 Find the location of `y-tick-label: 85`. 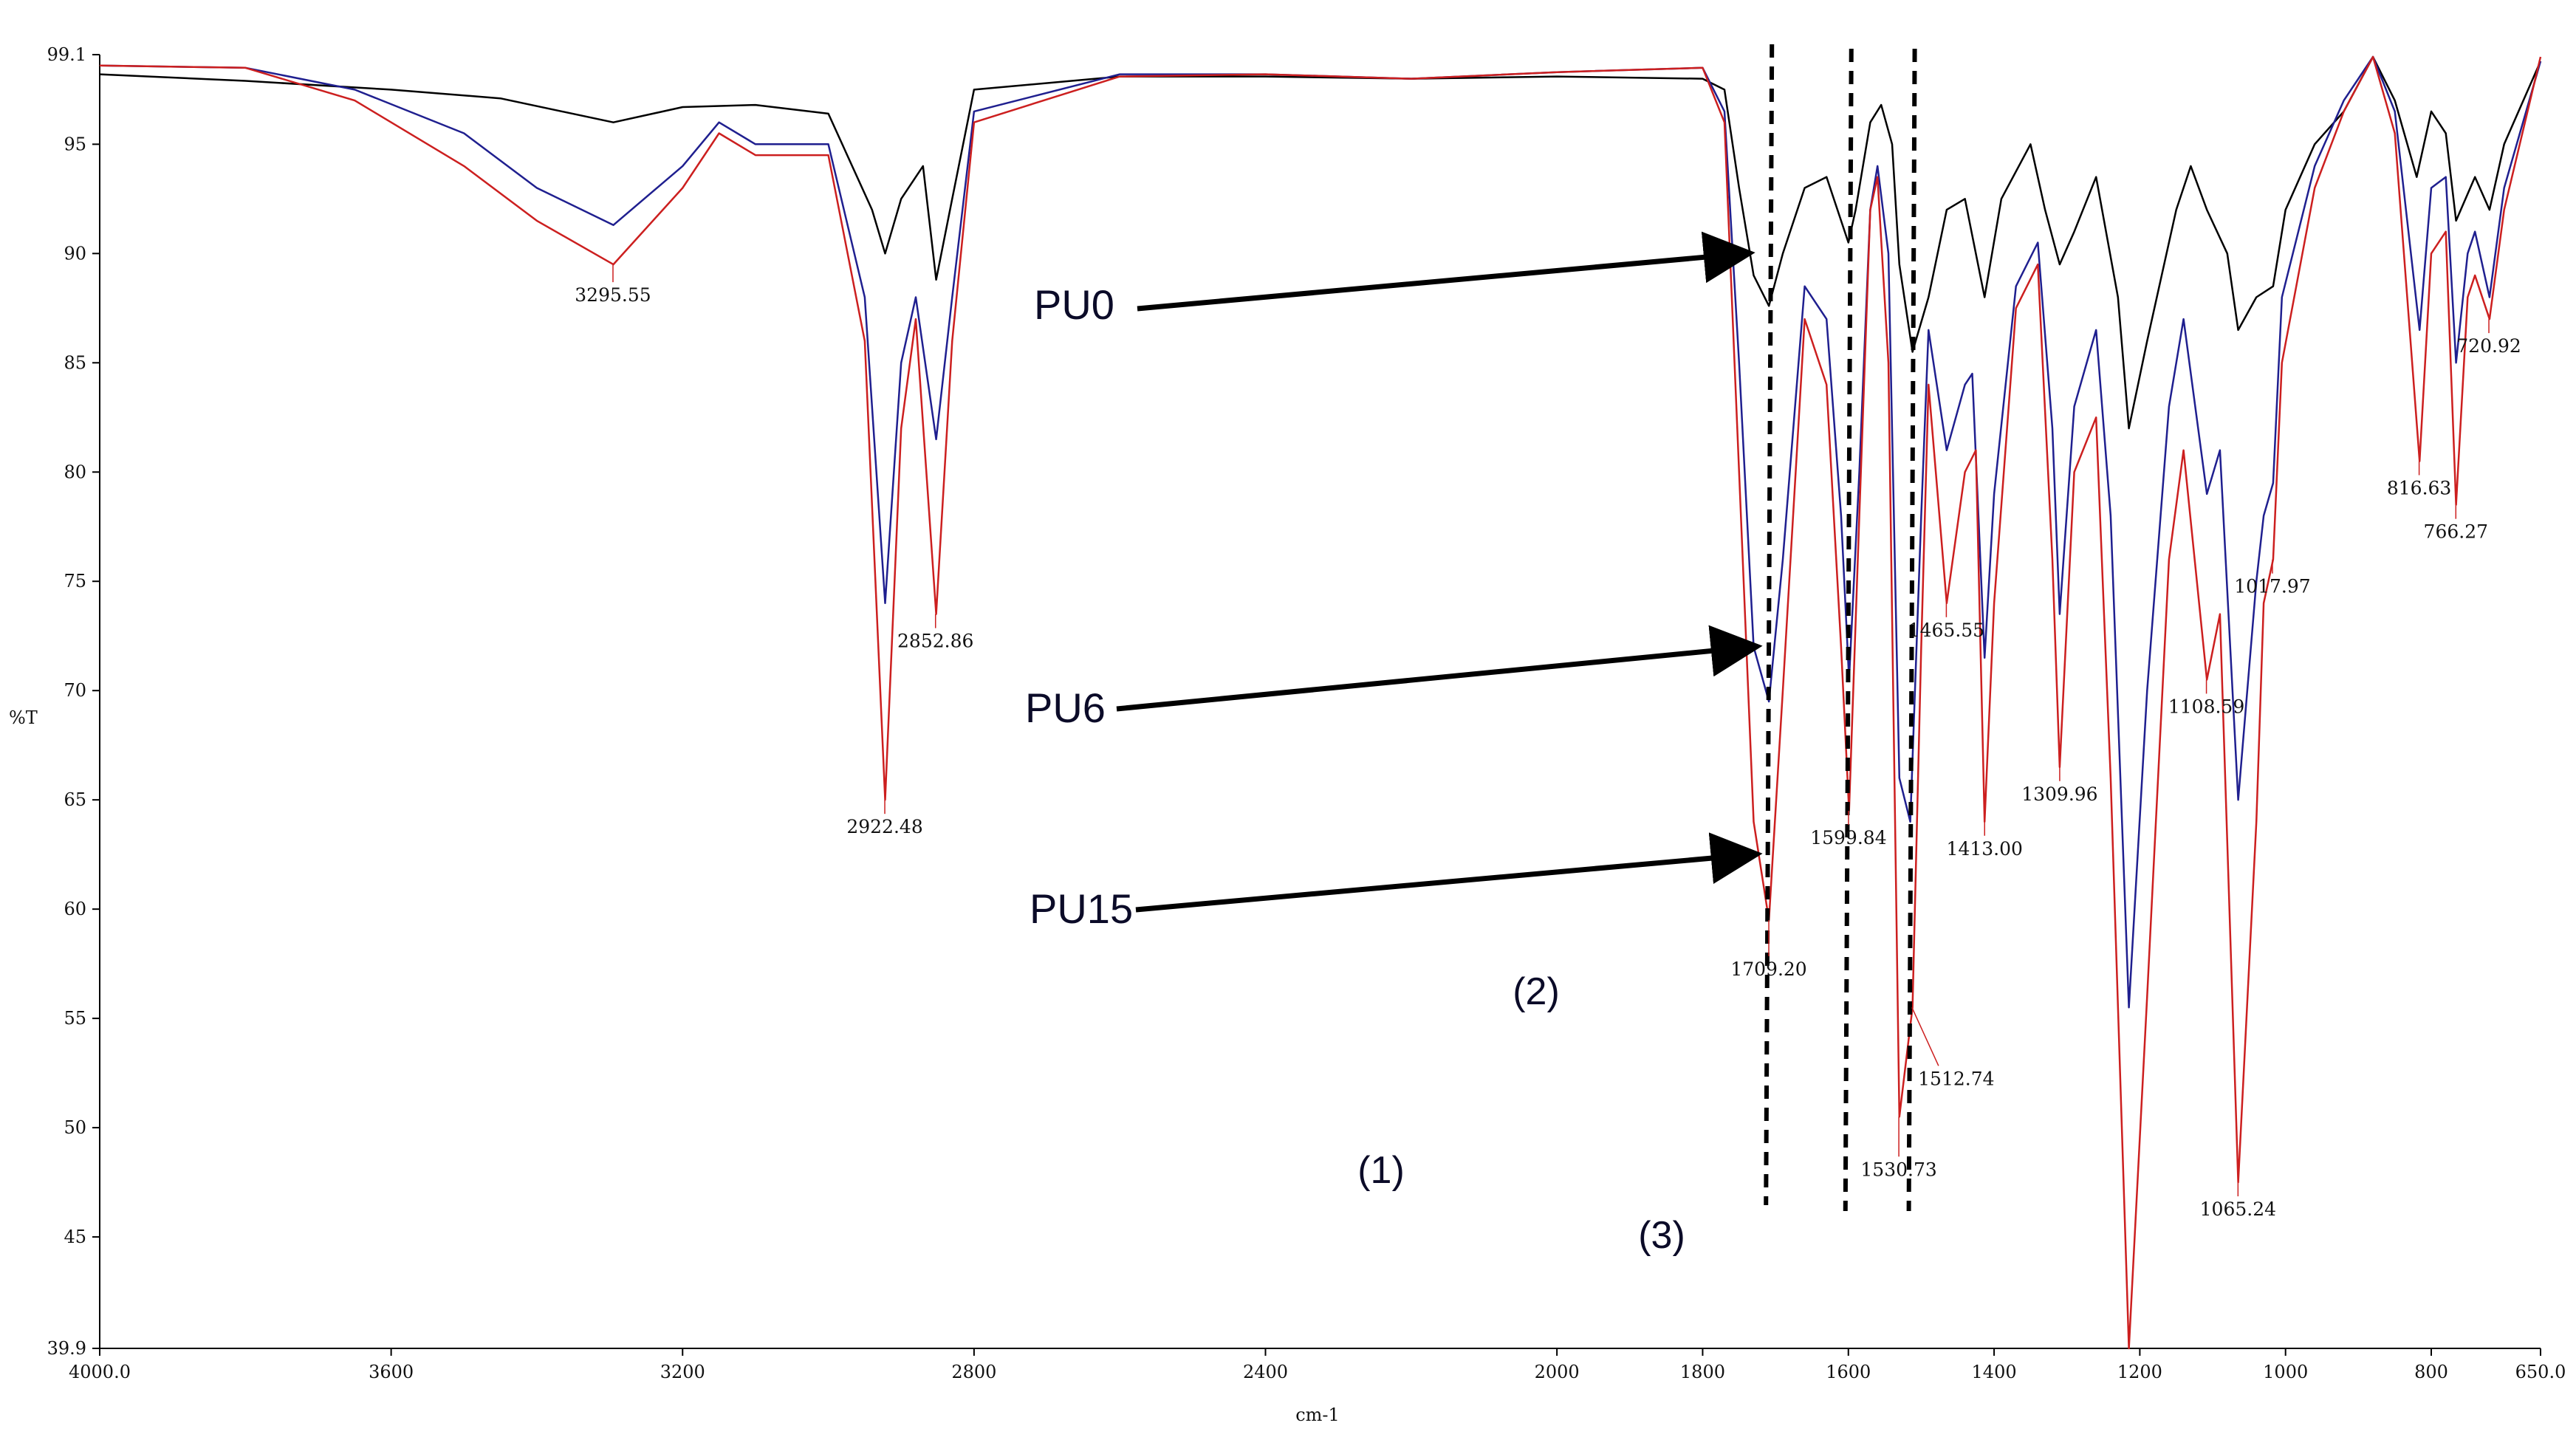

y-tick-label: 85 is located at coordinates (75, 362).